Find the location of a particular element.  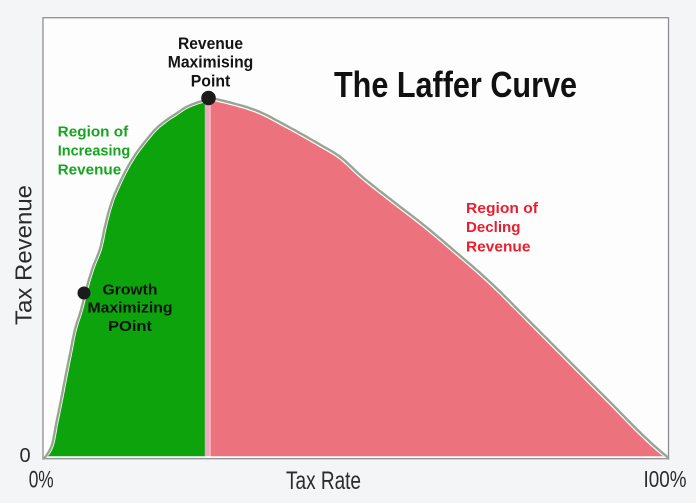

svg-text: The Laffer Curve is located at coordinates (455, 84).